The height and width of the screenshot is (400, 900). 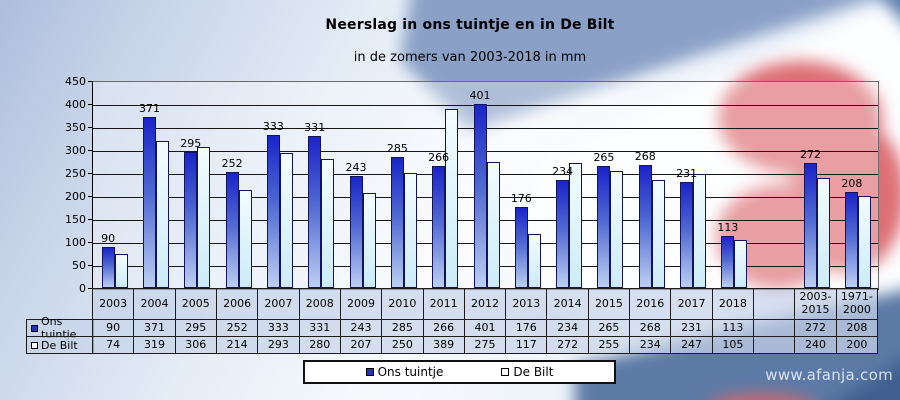 What do you see at coordinates (733, 345) in the screenshot?
I see `table-cell-de-bilt-2018: 105` at bounding box center [733, 345].